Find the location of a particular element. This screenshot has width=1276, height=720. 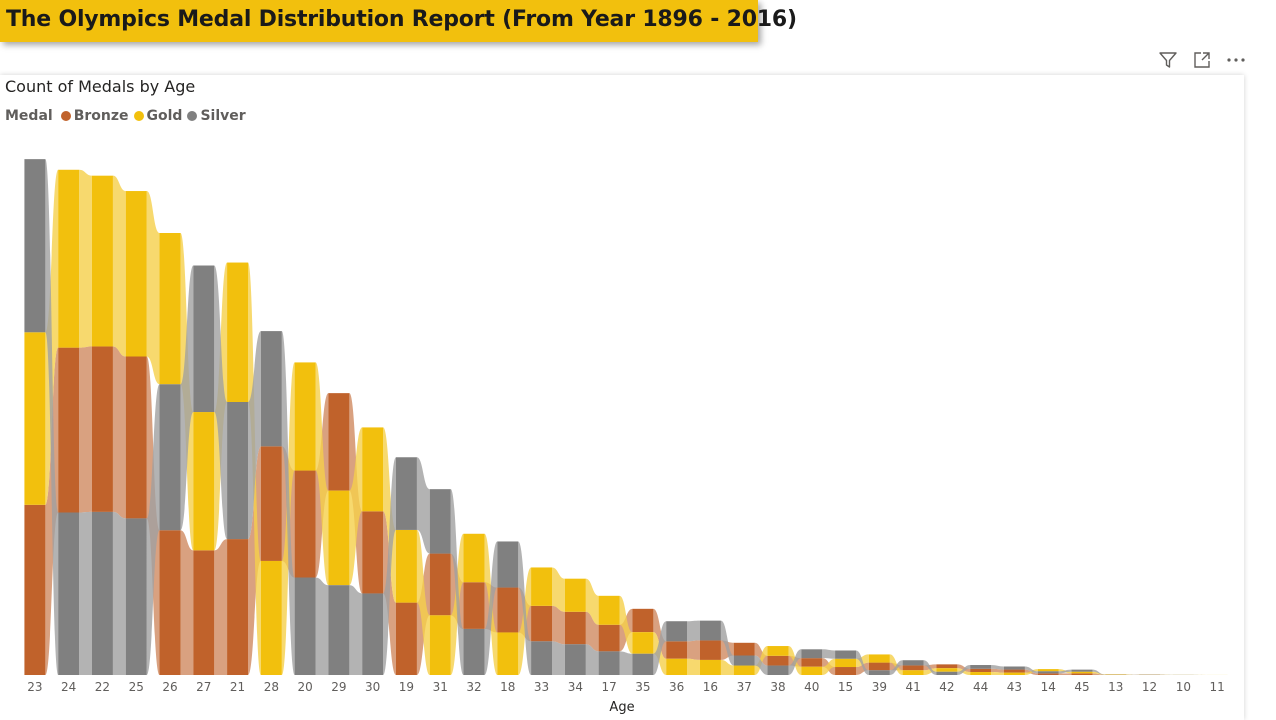

more-options-icon is located at coordinates (1236, 60).